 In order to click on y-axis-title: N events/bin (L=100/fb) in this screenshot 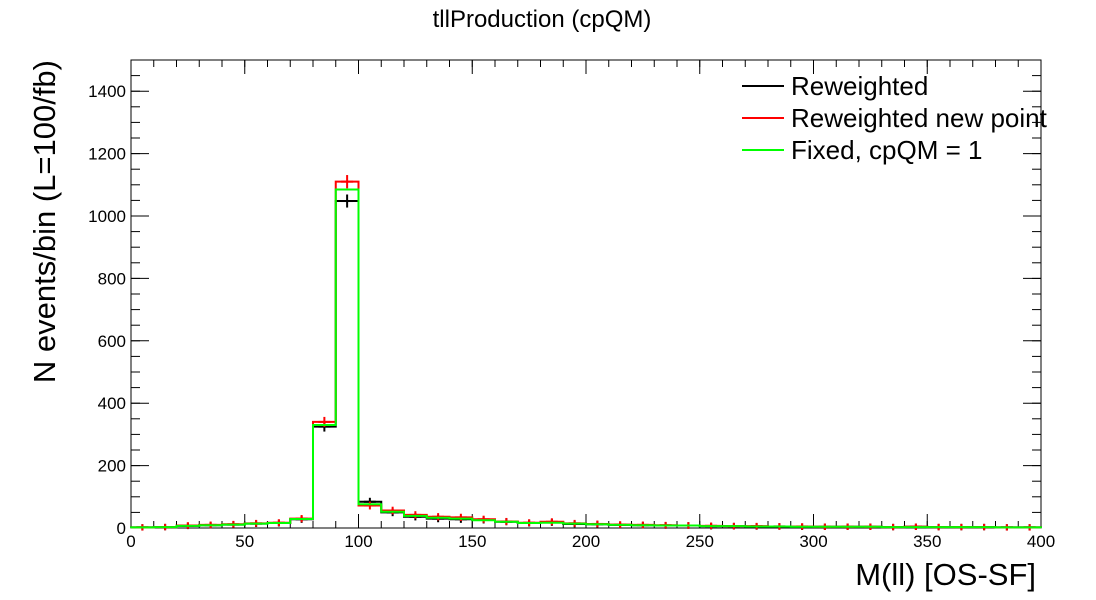, I will do `click(44, 221)`.